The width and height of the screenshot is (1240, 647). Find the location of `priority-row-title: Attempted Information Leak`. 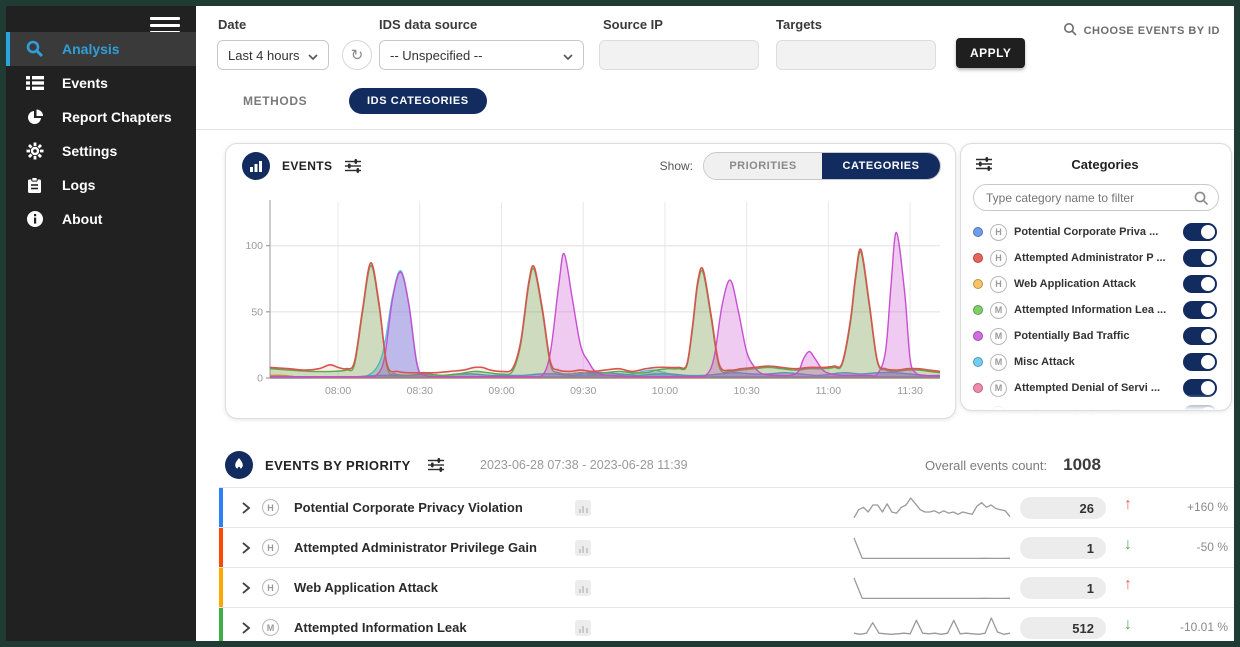

priority-row-title: Attempted Information Leak is located at coordinates (380, 627).